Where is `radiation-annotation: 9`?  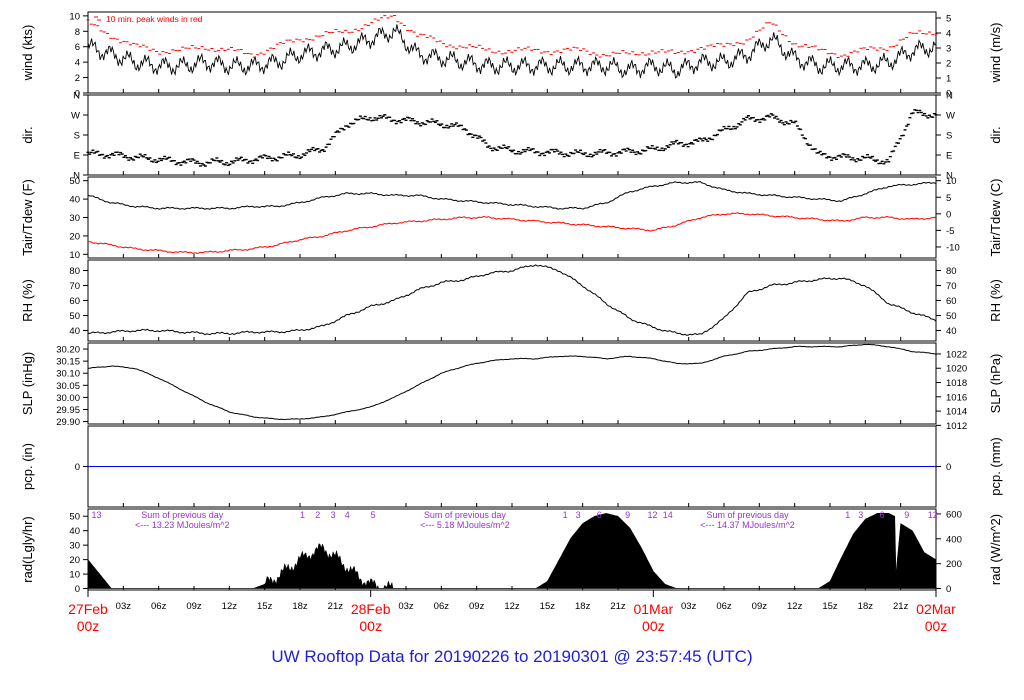 radiation-annotation: 9 is located at coordinates (627, 515).